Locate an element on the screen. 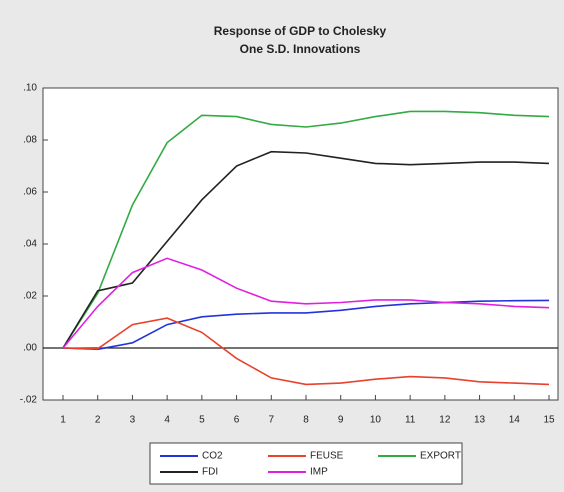 The height and width of the screenshot is (492, 564). x-tick-label: 14 is located at coordinates (515, 420).